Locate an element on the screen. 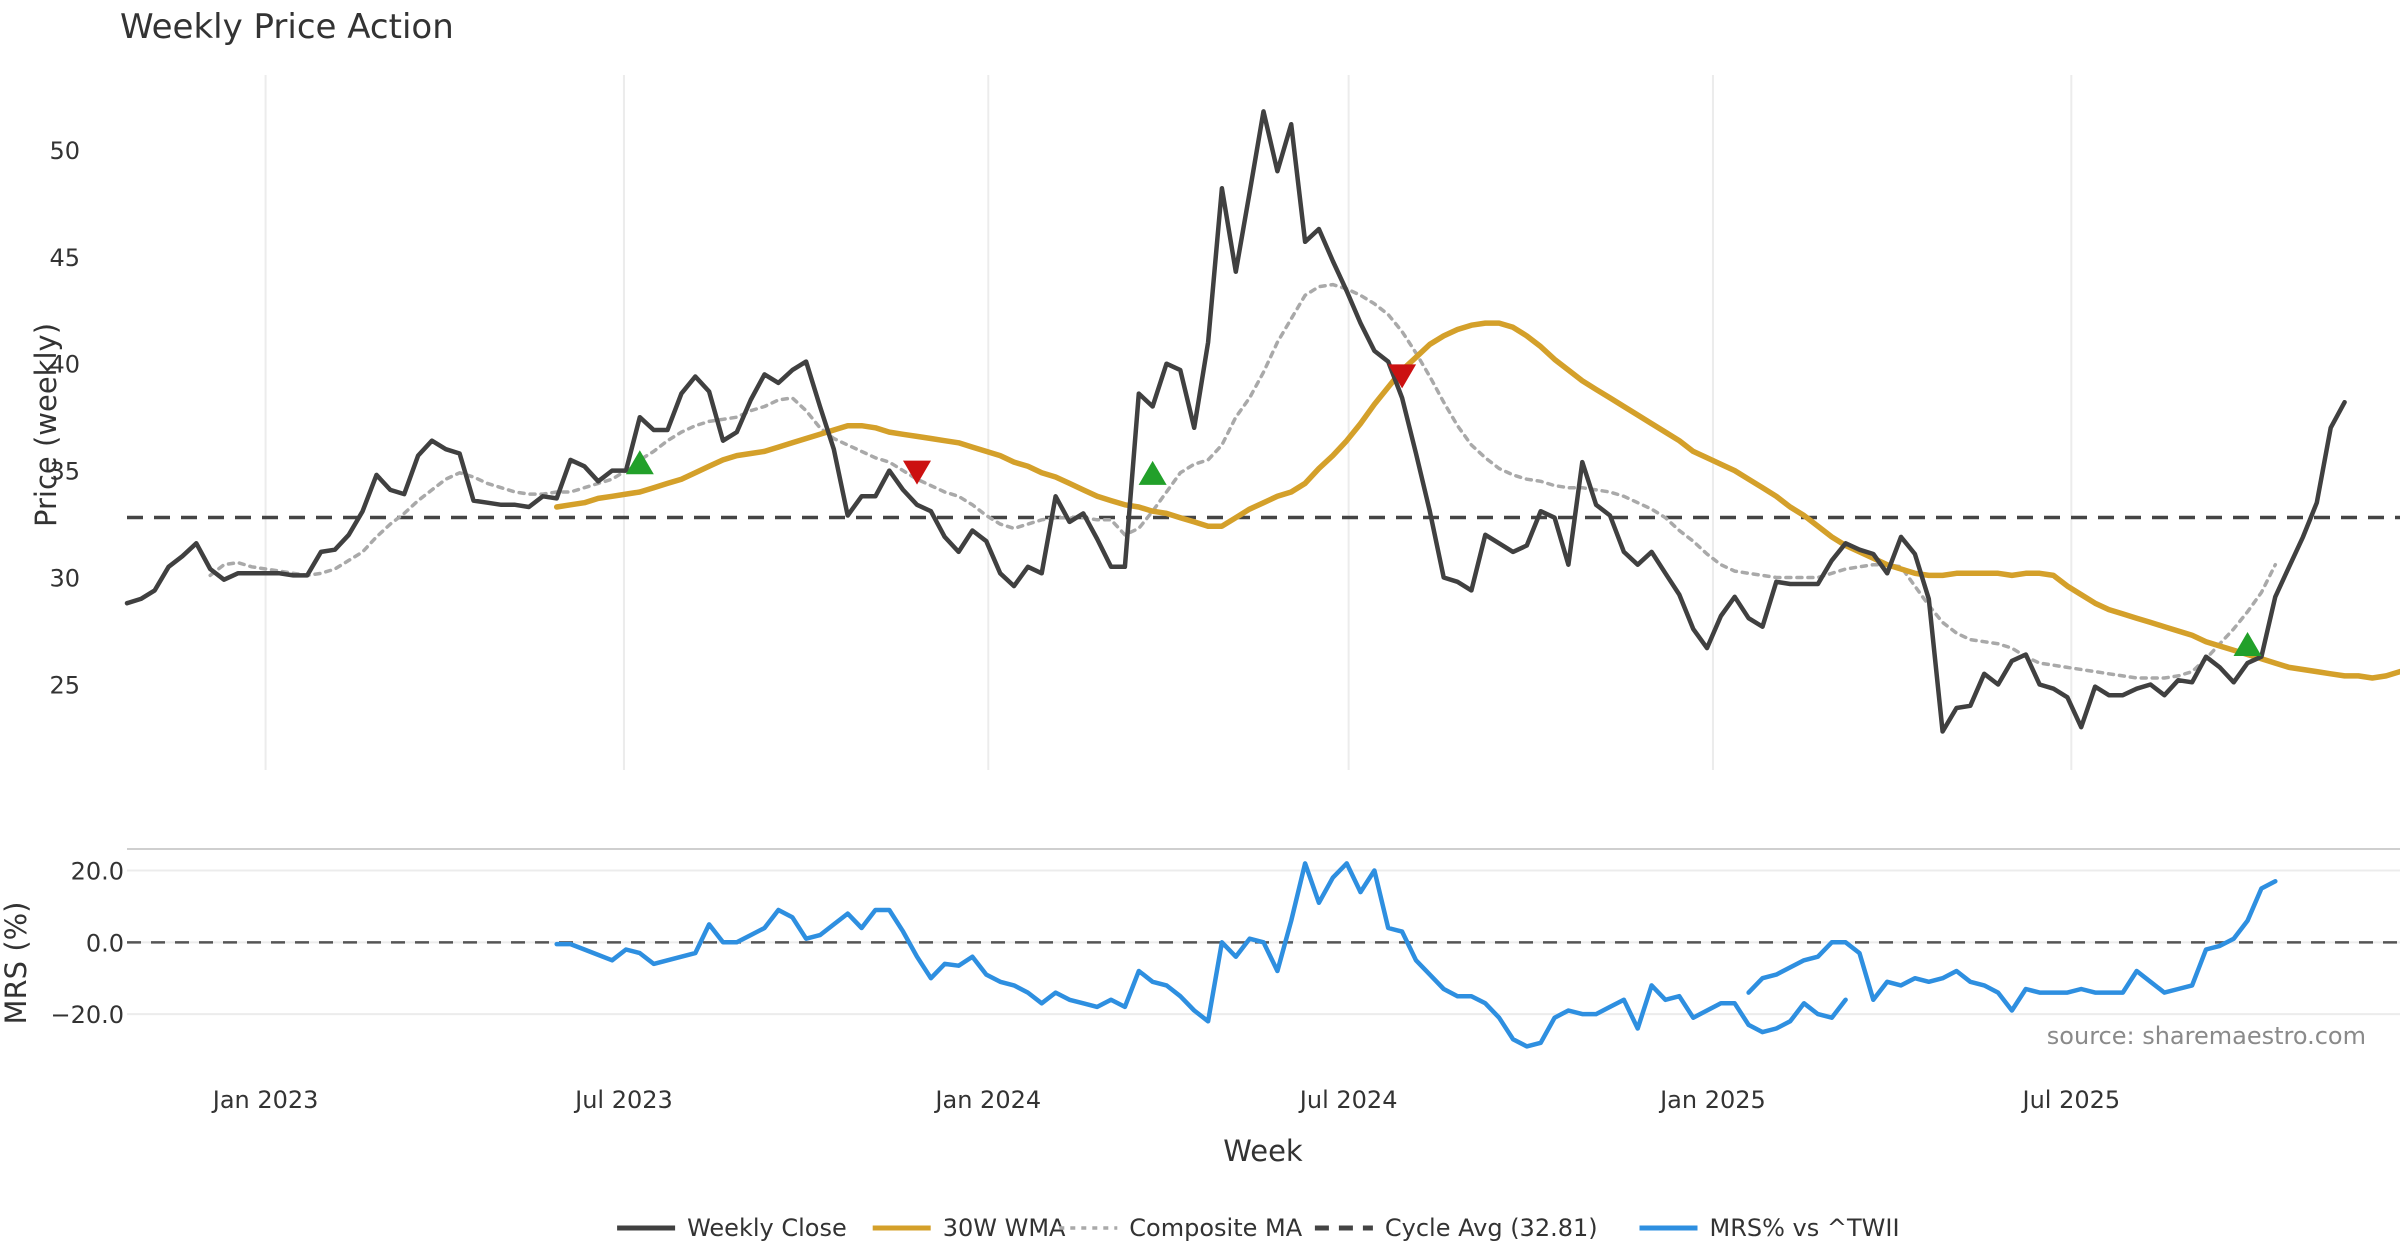 This screenshot has width=2400, height=1260. x-tick-jan-2023: Jan 2023 is located at coordinates (265, 1100).